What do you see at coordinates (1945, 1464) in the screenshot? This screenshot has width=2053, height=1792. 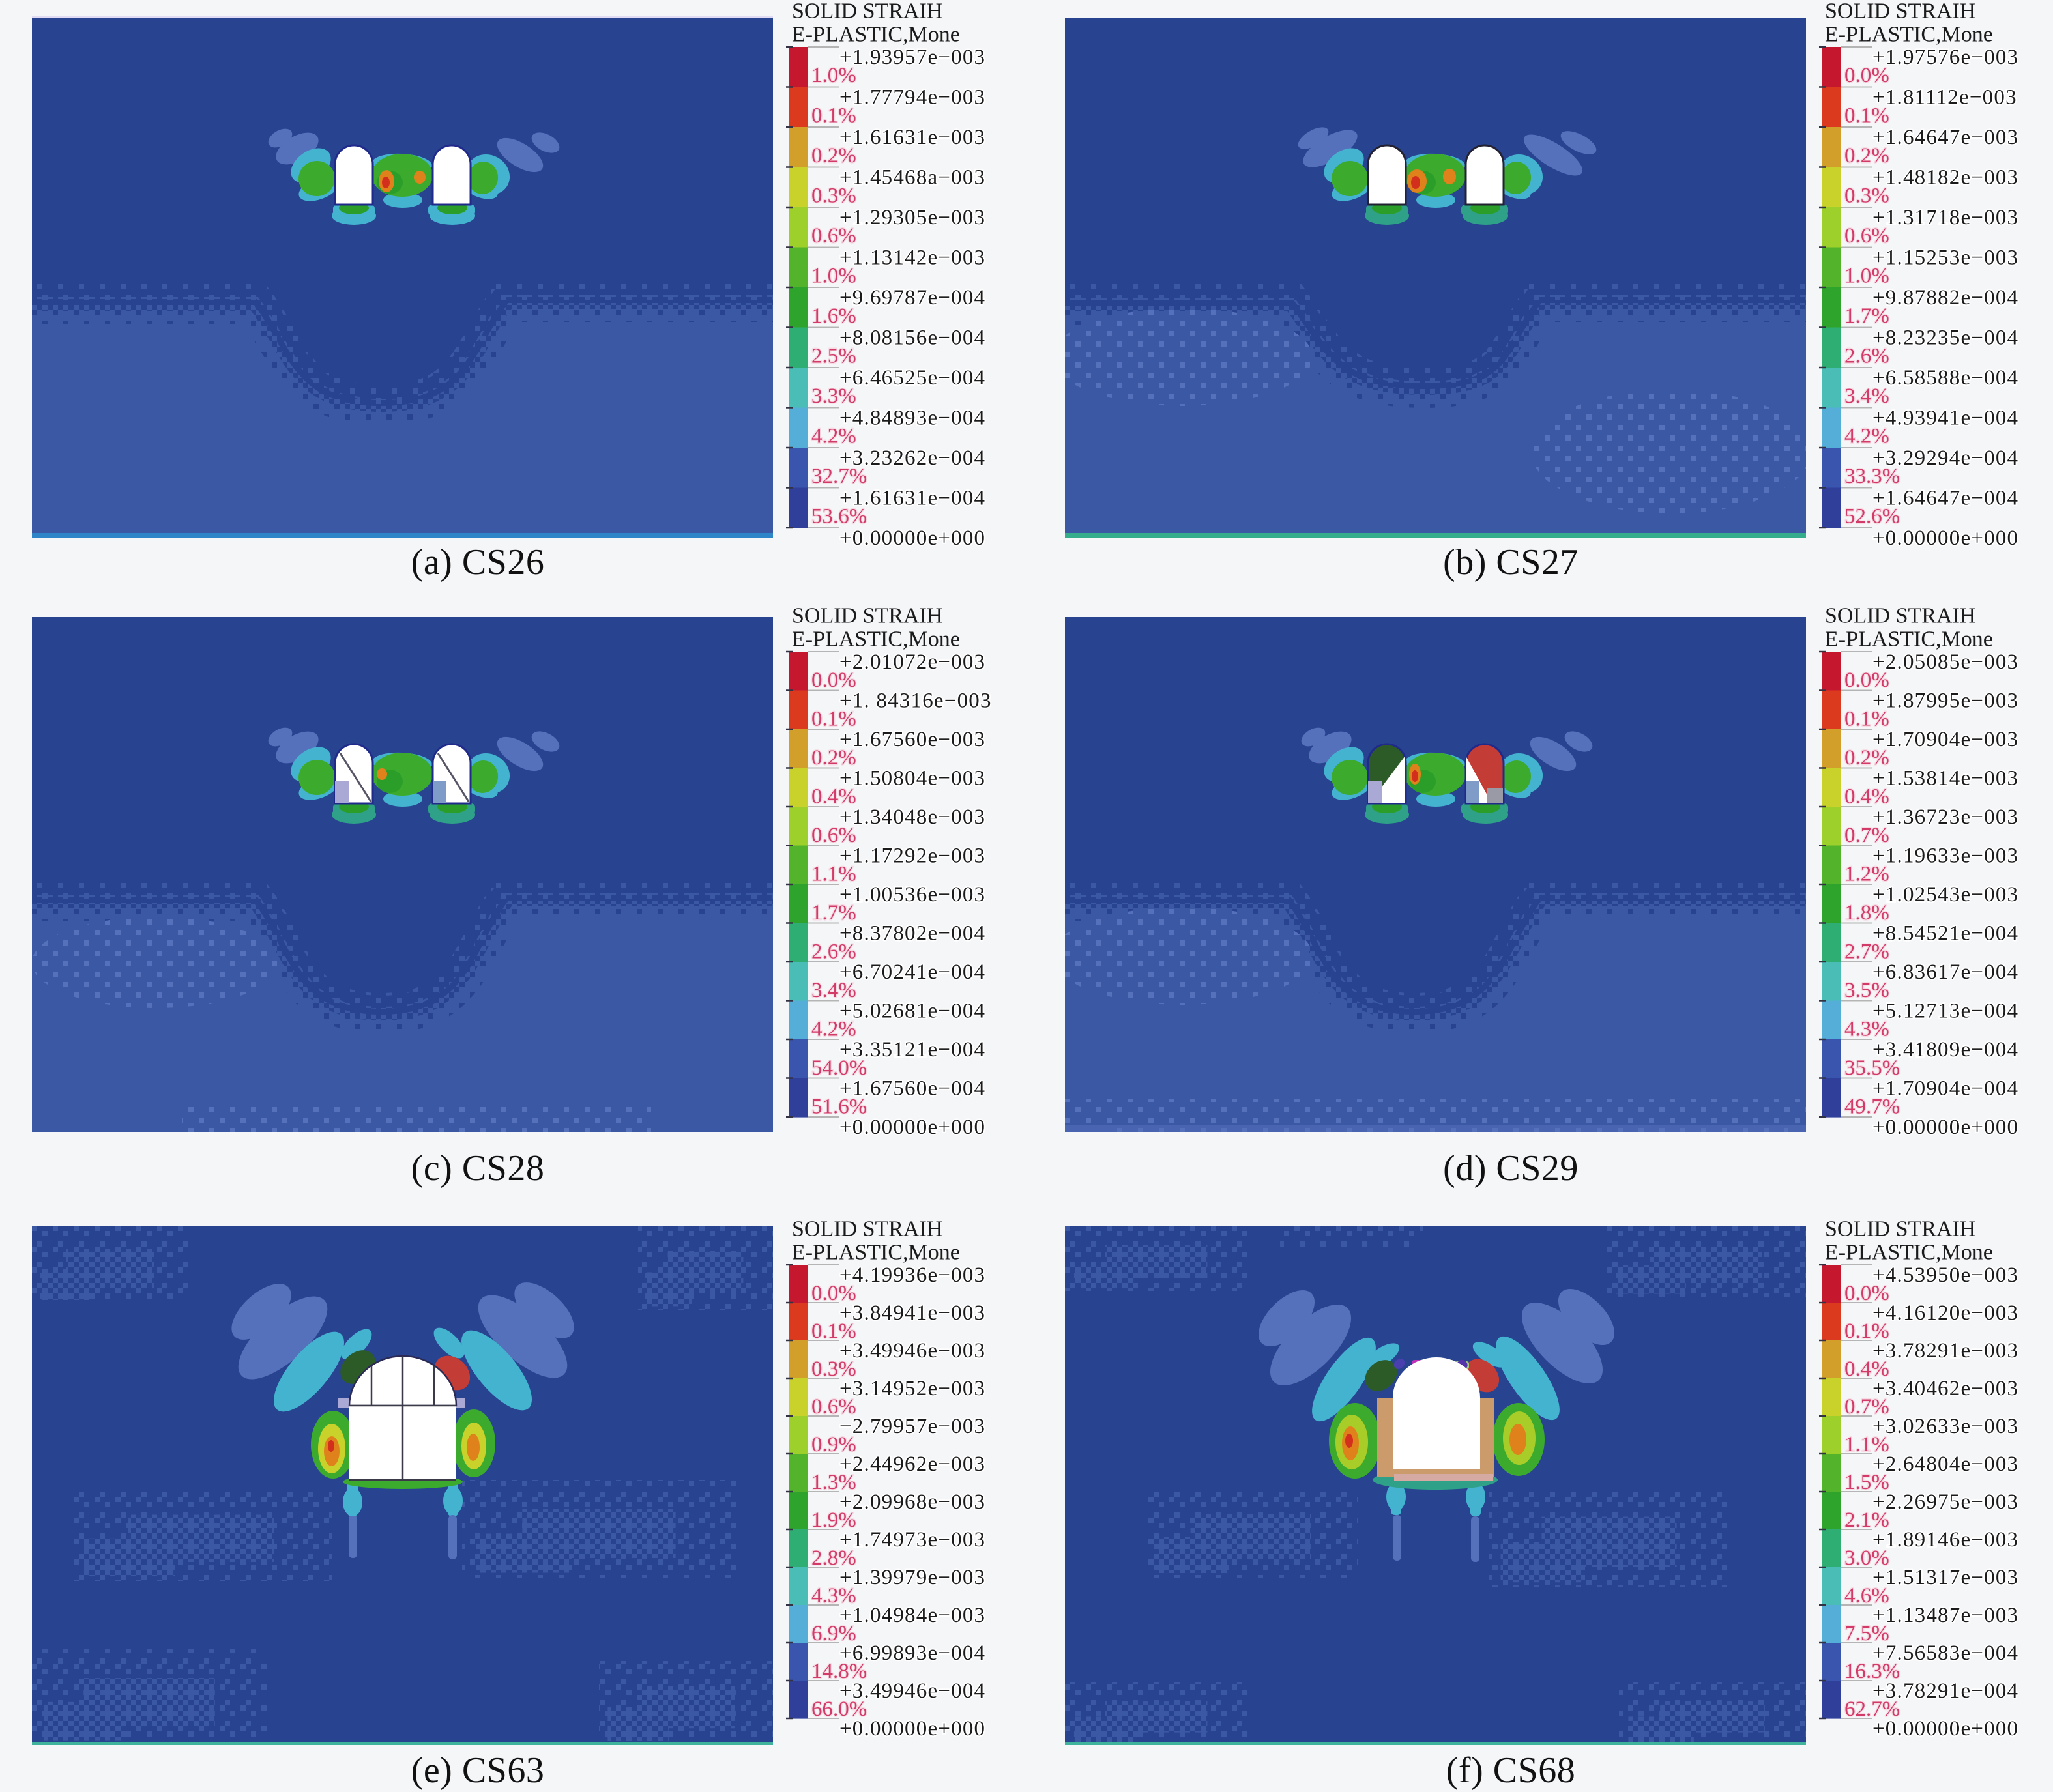 I see `svg-text: +2.64804e−003` at bounding box center [1945, 1464].